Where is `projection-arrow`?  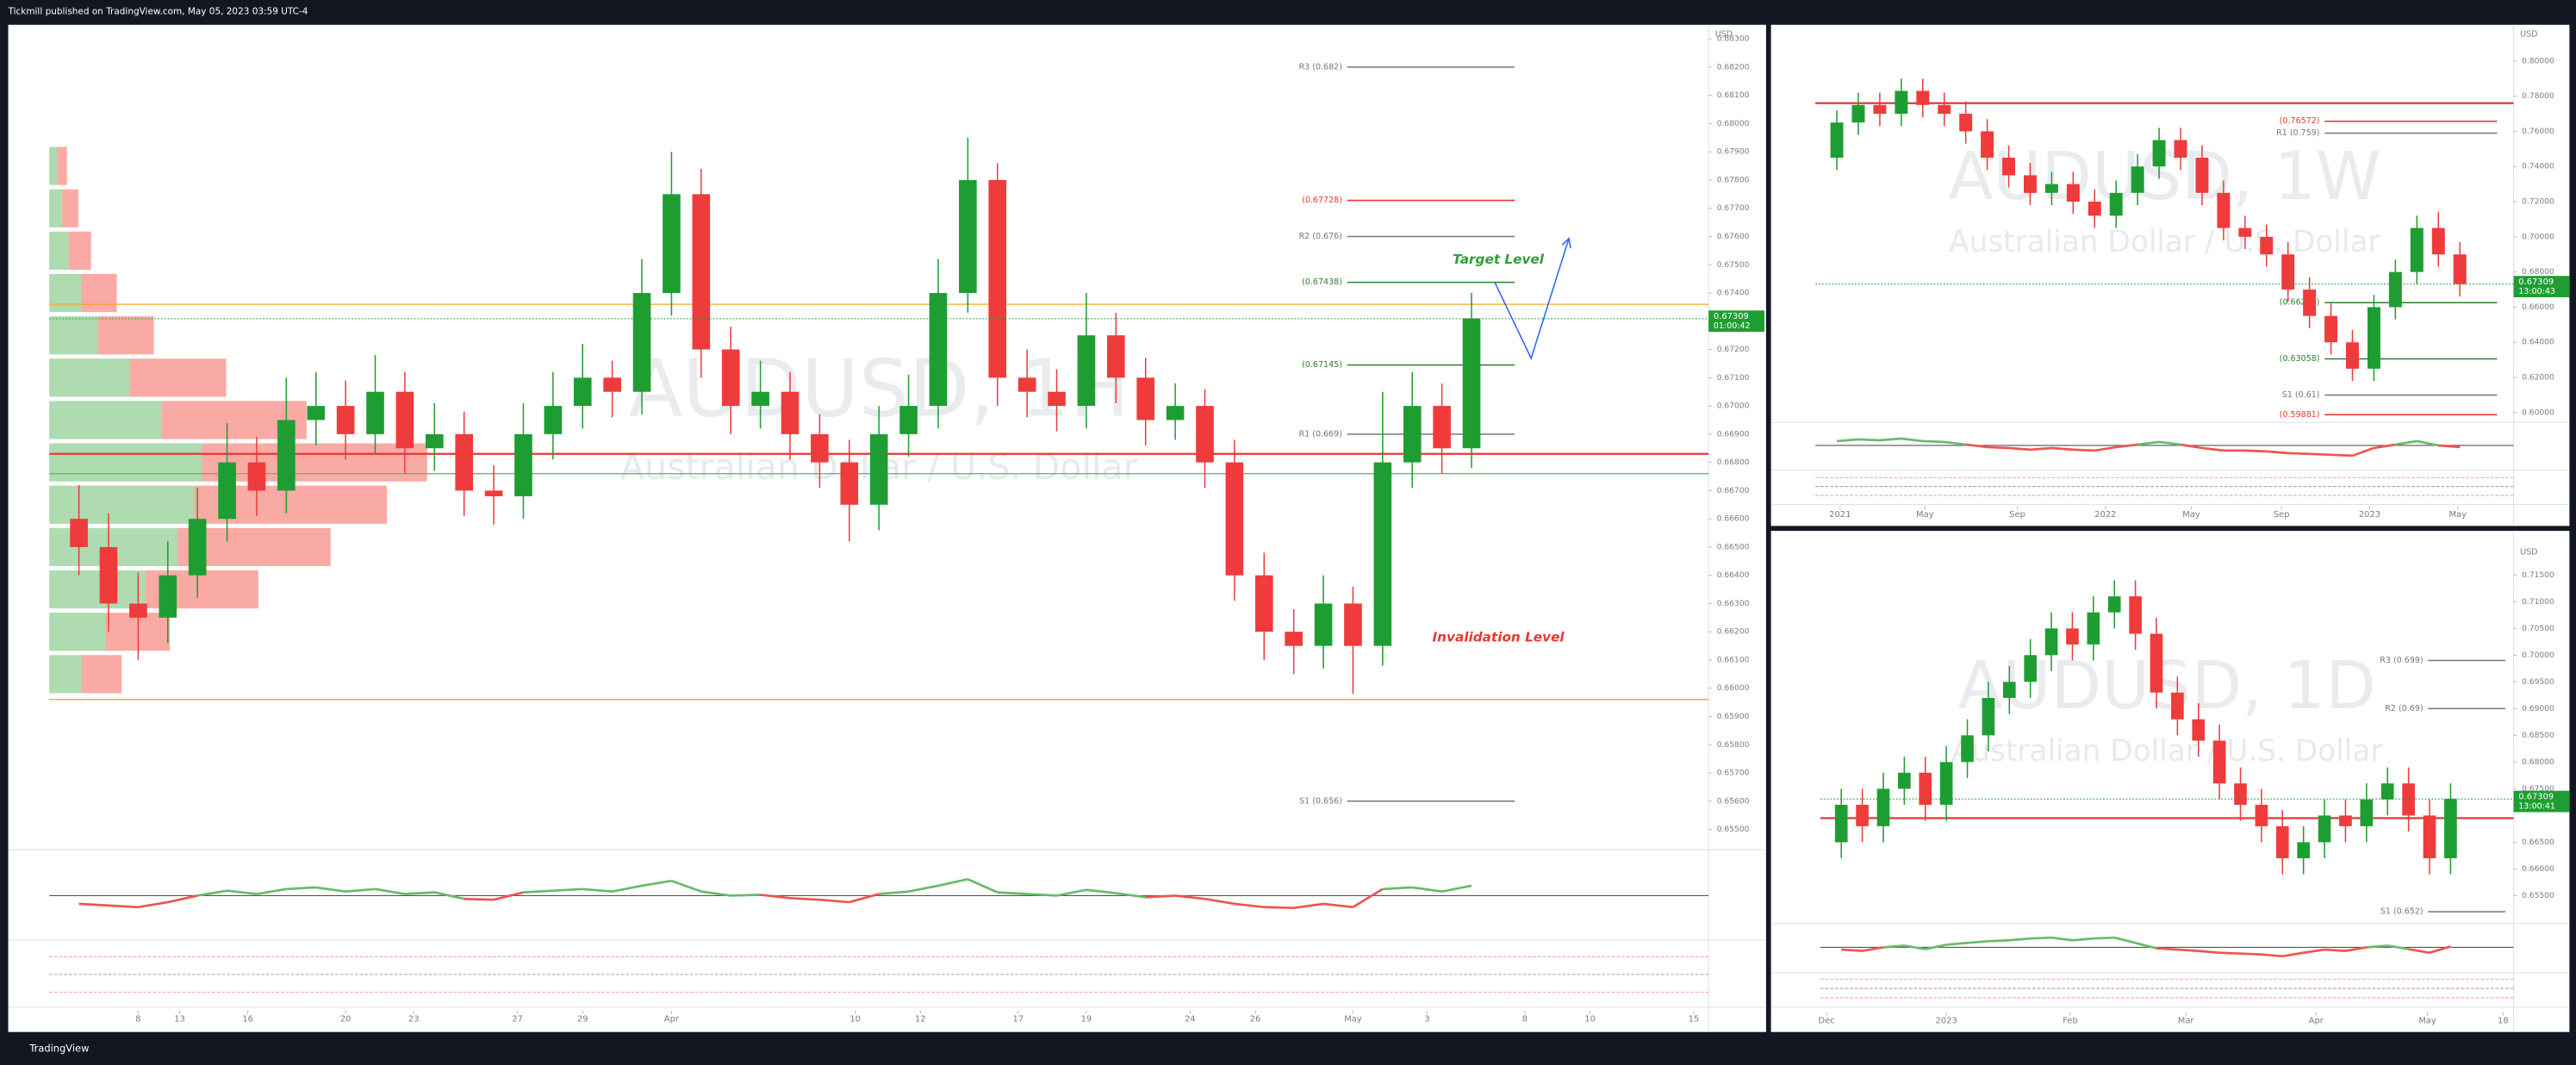 projection-arrow is located at coordinates (1532, 299).